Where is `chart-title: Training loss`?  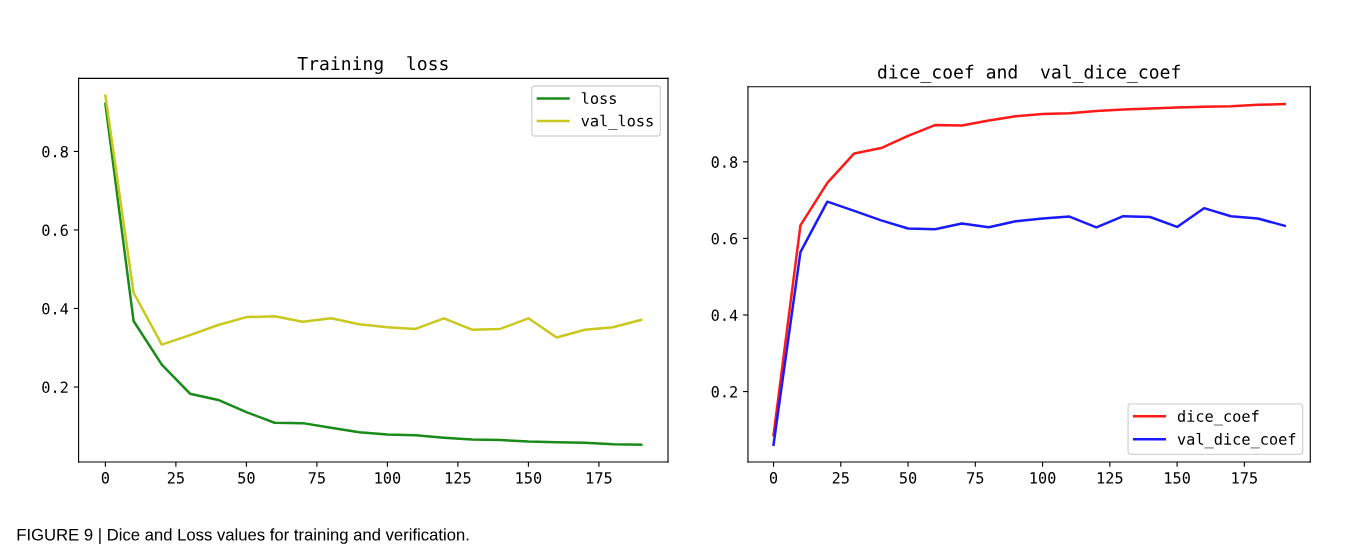 chart-title: Training loss is located at coordinates (372, 65).